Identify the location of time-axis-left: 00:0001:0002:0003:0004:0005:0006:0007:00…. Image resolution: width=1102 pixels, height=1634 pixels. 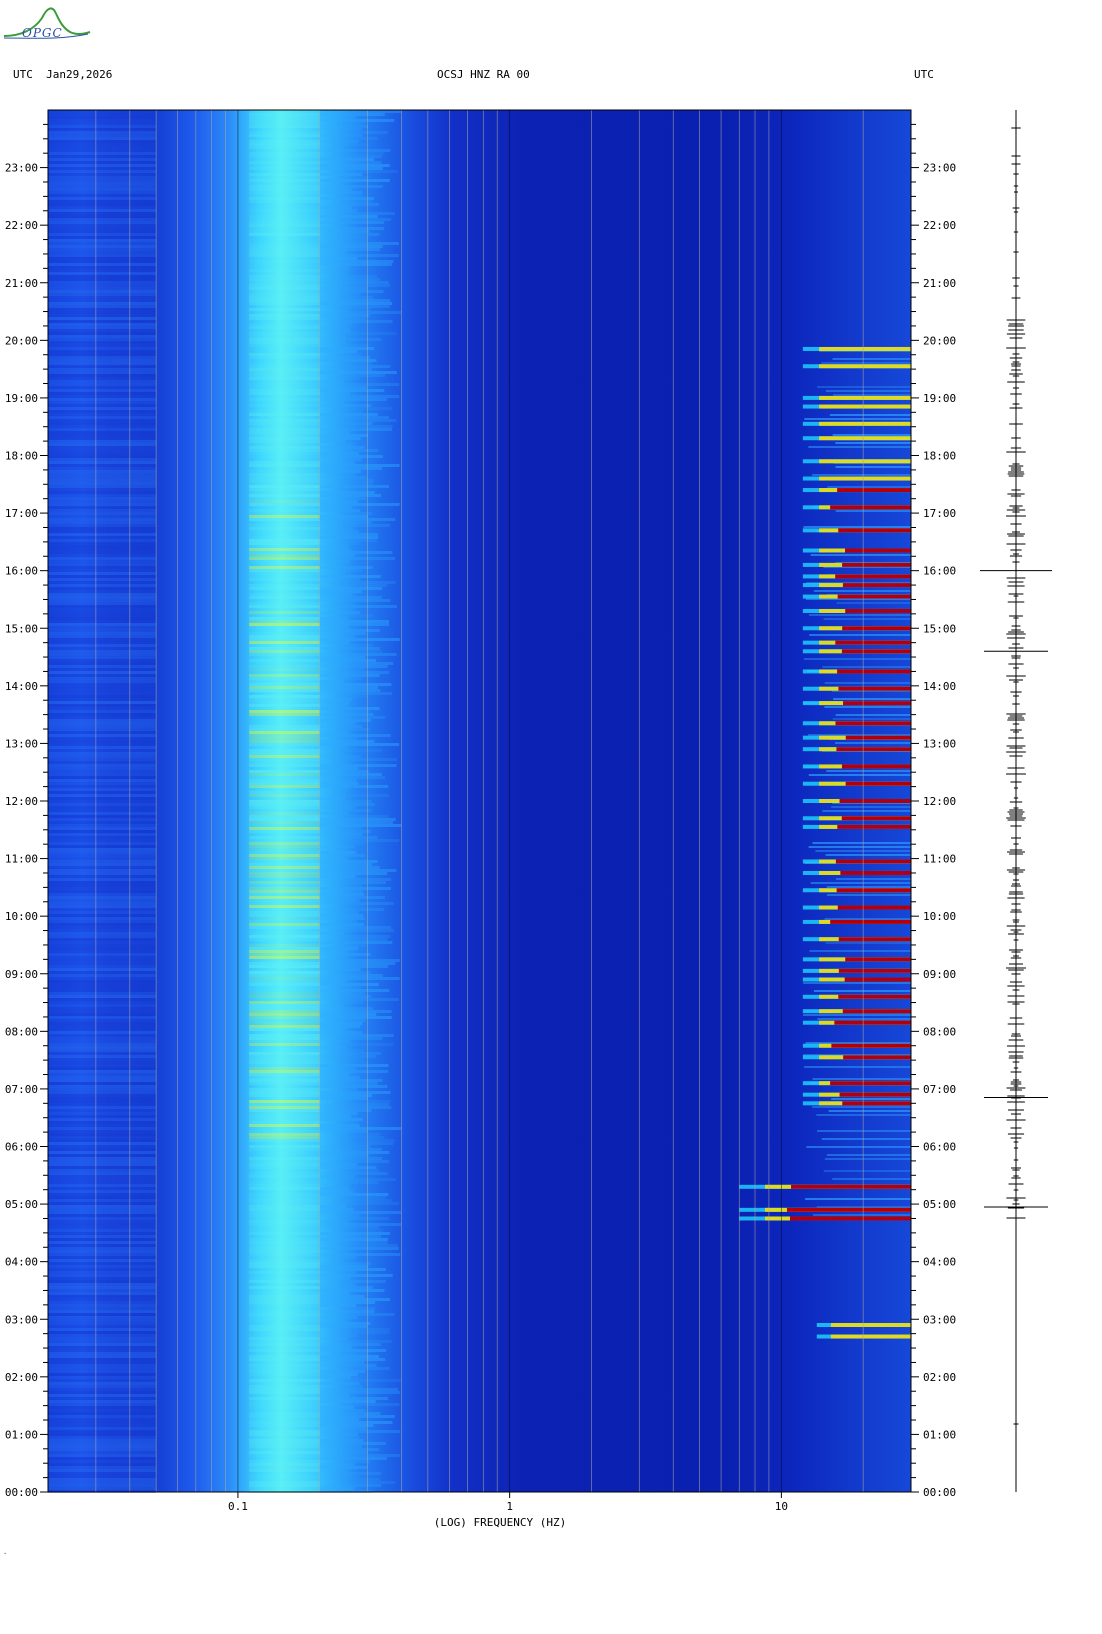
(26, 811).